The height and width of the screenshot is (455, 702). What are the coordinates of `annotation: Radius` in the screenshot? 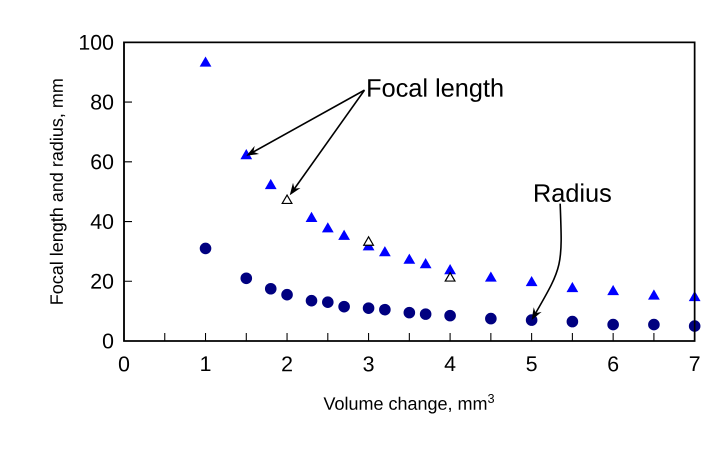 It's located at (573, 193).